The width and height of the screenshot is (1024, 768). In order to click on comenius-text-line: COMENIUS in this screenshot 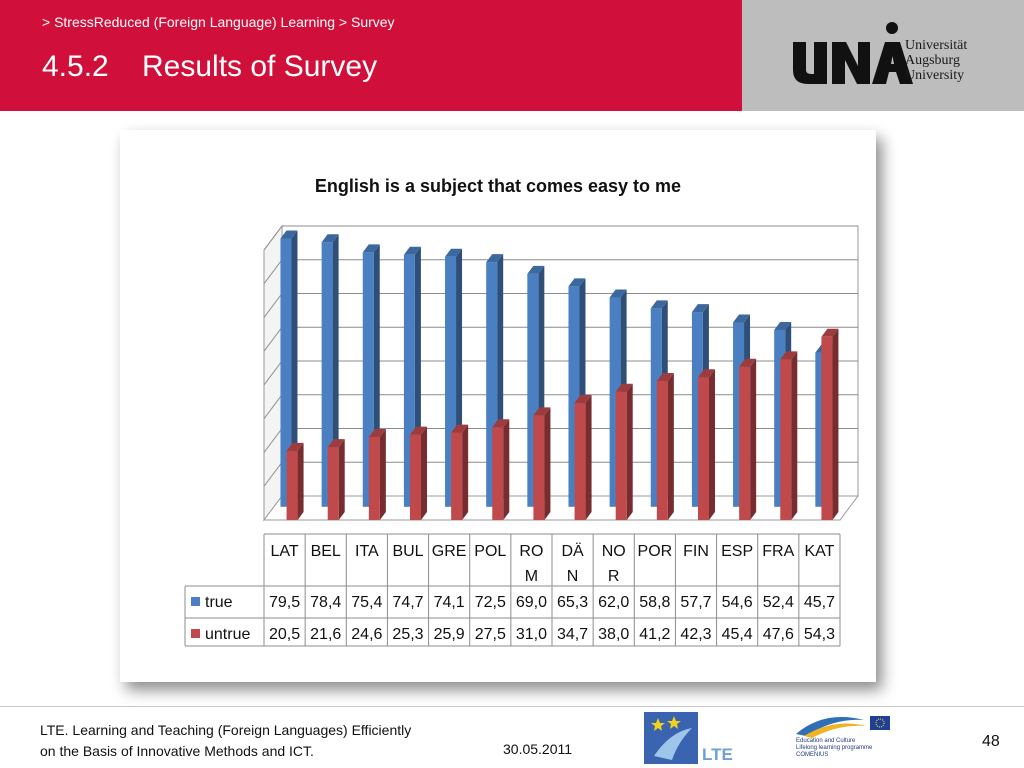, I will do `click(812, 755)`.